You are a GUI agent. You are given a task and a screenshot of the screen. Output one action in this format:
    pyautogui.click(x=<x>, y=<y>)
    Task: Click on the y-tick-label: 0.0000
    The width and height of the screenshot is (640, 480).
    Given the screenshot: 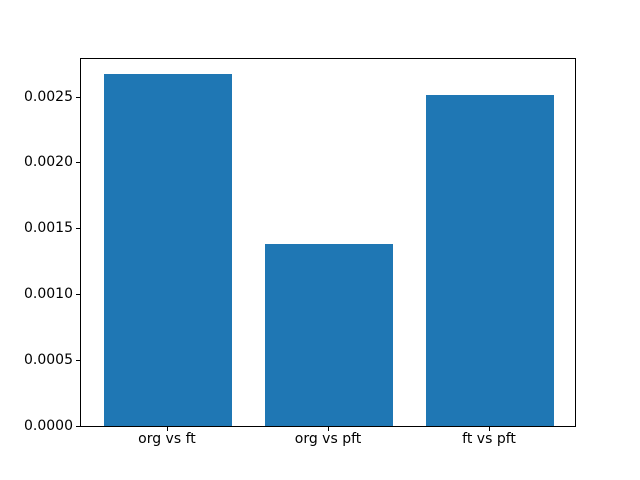 What is the action you would take?
    pyautogui.click(x=48, y=426)
    